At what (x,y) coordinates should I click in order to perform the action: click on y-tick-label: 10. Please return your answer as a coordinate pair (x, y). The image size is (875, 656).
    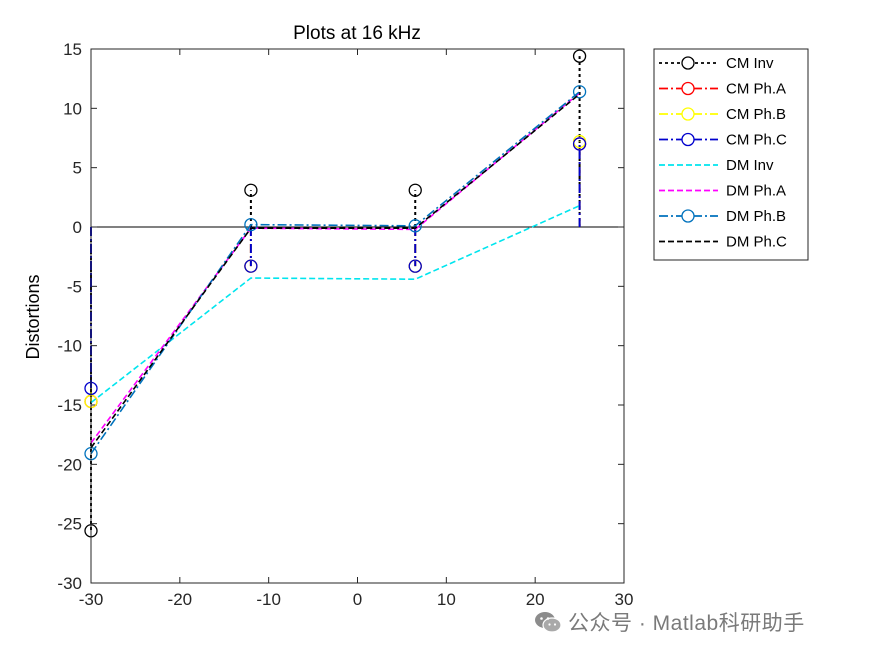
    Looking at the image, I should click on (72, 108).